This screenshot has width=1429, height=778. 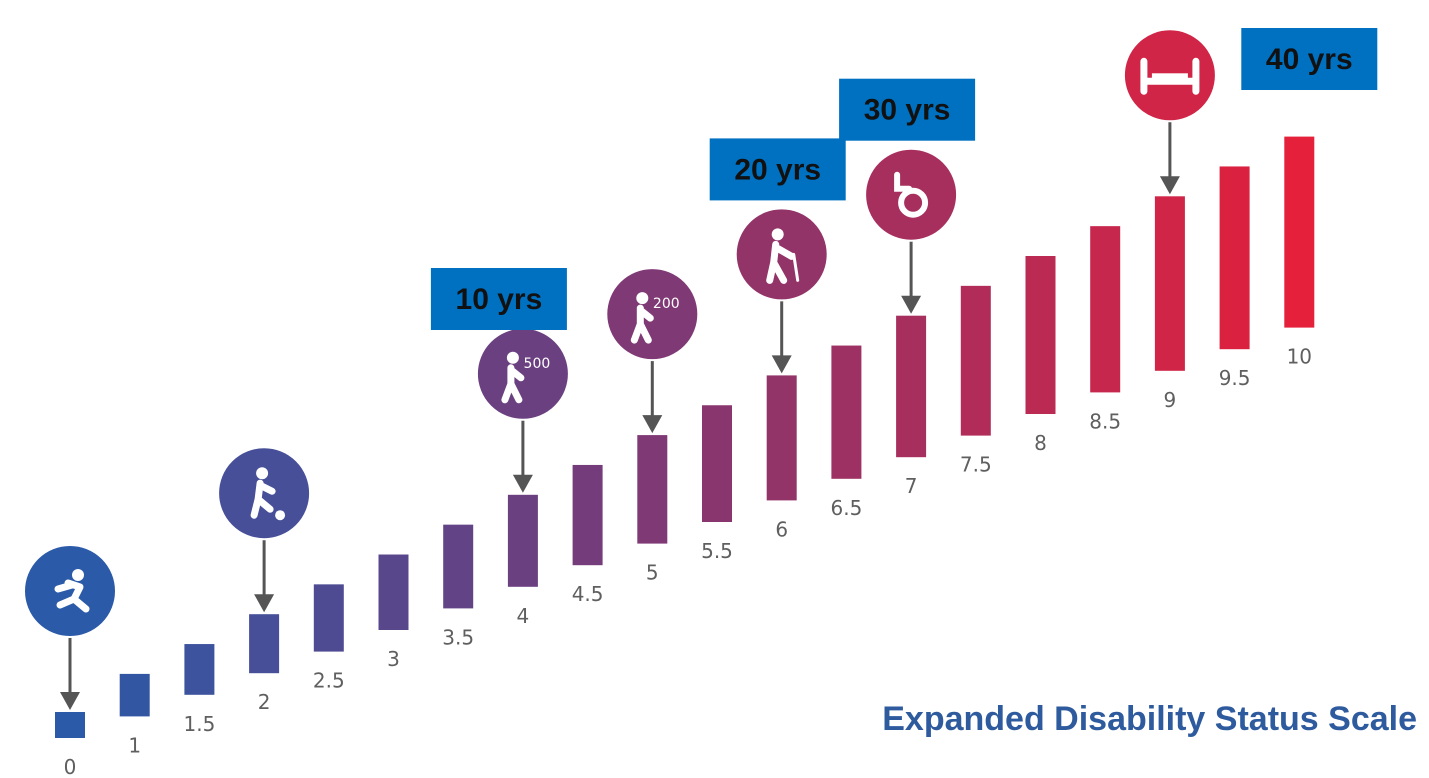 I want to click on year-badge-6: 20 yrs, so click(x=777, y=169).